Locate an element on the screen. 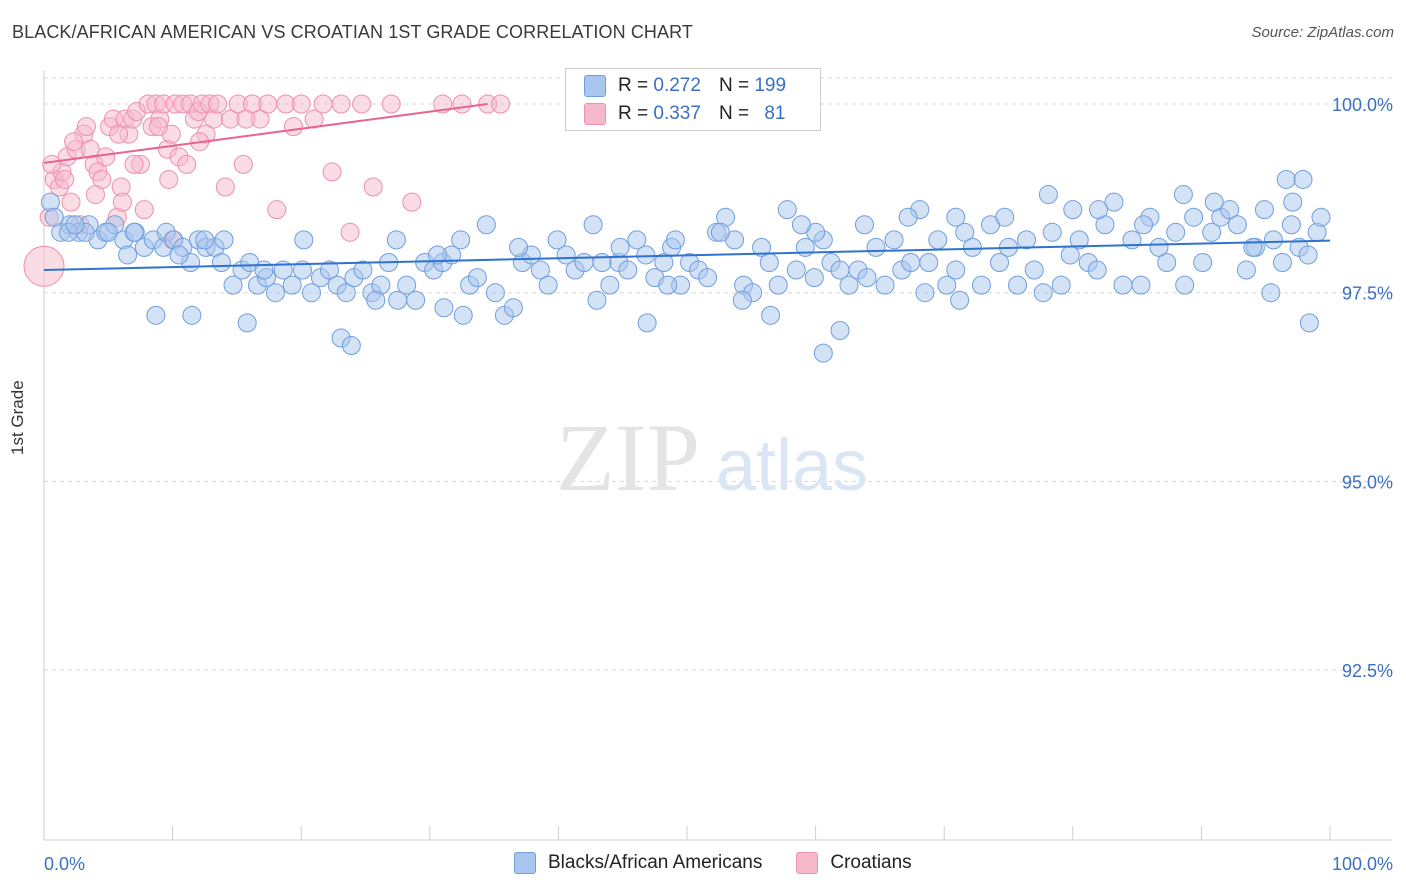 The image size is (1406, 892). x-tick-label-start: 0.0% is located at coordinates (64, 864).